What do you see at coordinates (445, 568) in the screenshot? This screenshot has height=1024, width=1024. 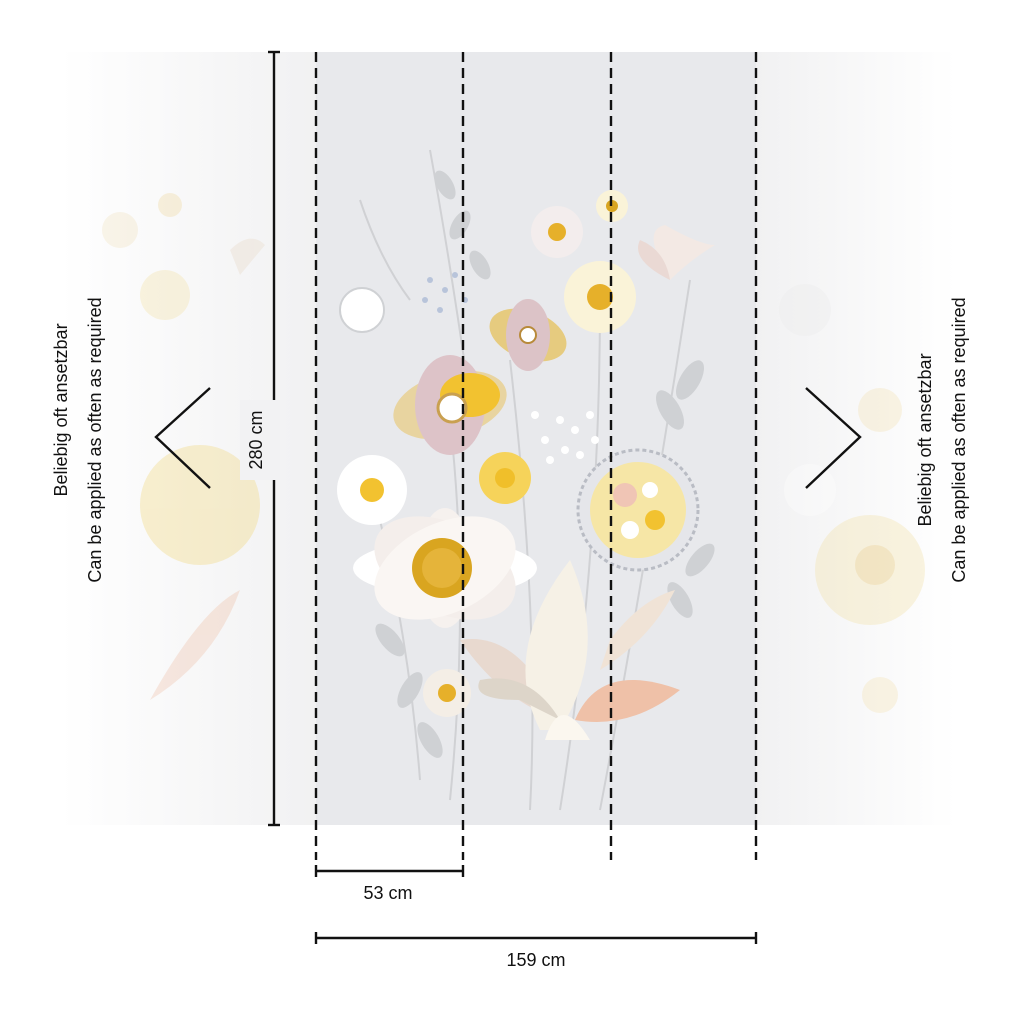 I see `large-daisy` at bounding box center [445, 568].